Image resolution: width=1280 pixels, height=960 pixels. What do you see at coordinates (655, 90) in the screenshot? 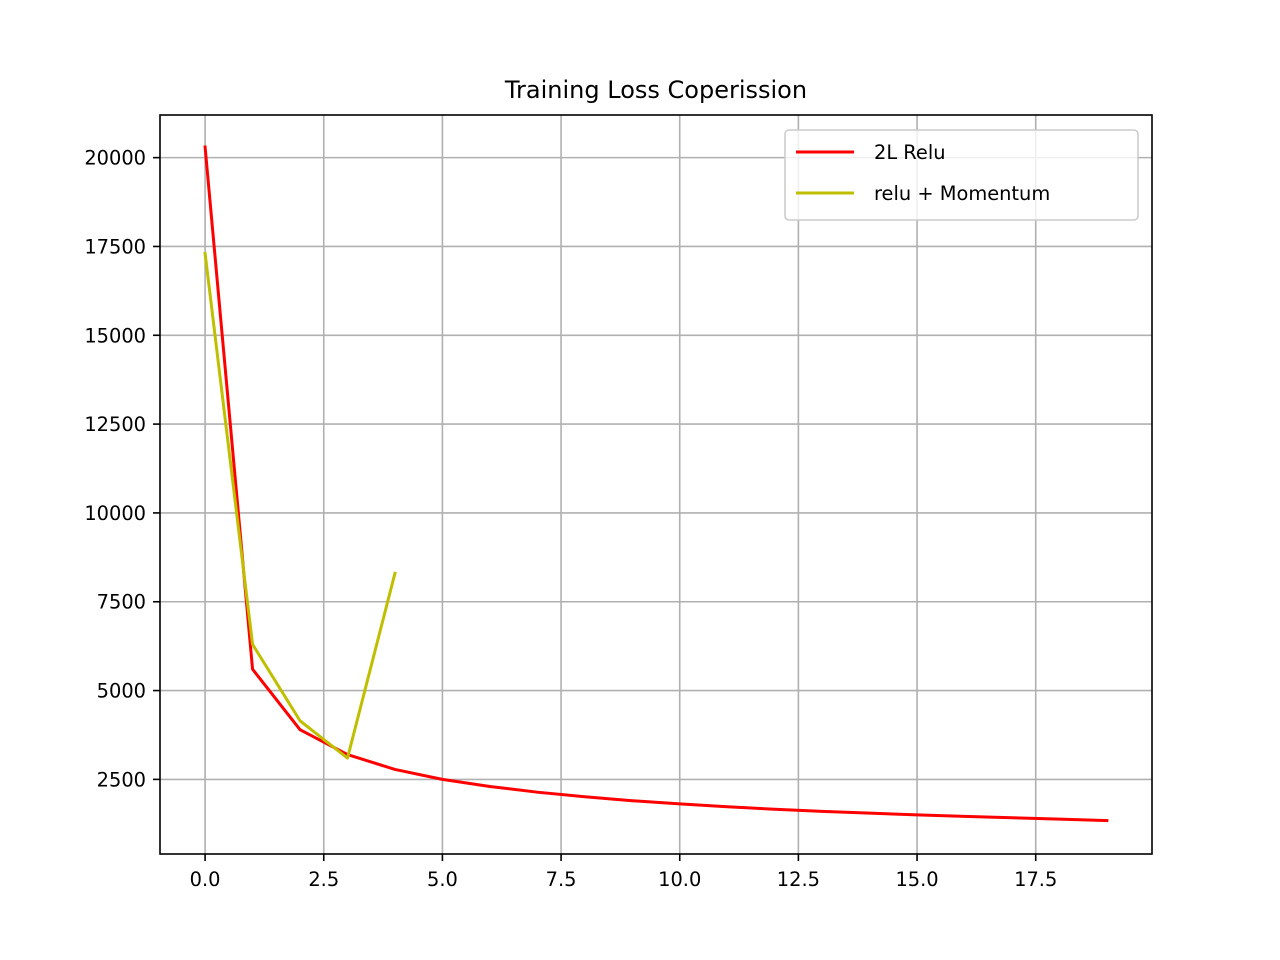
I see `chart-title: Training Loss Coperission` at bounding box center [655, 90].